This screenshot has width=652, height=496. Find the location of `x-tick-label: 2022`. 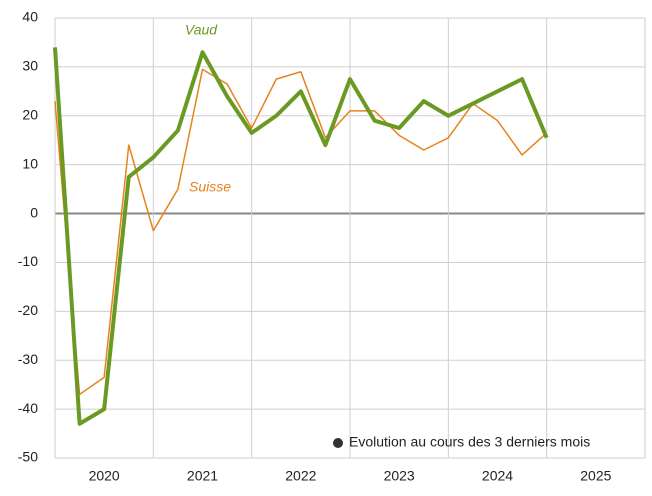

x-tick-label: 2022 is located at coordinates (300, 476).